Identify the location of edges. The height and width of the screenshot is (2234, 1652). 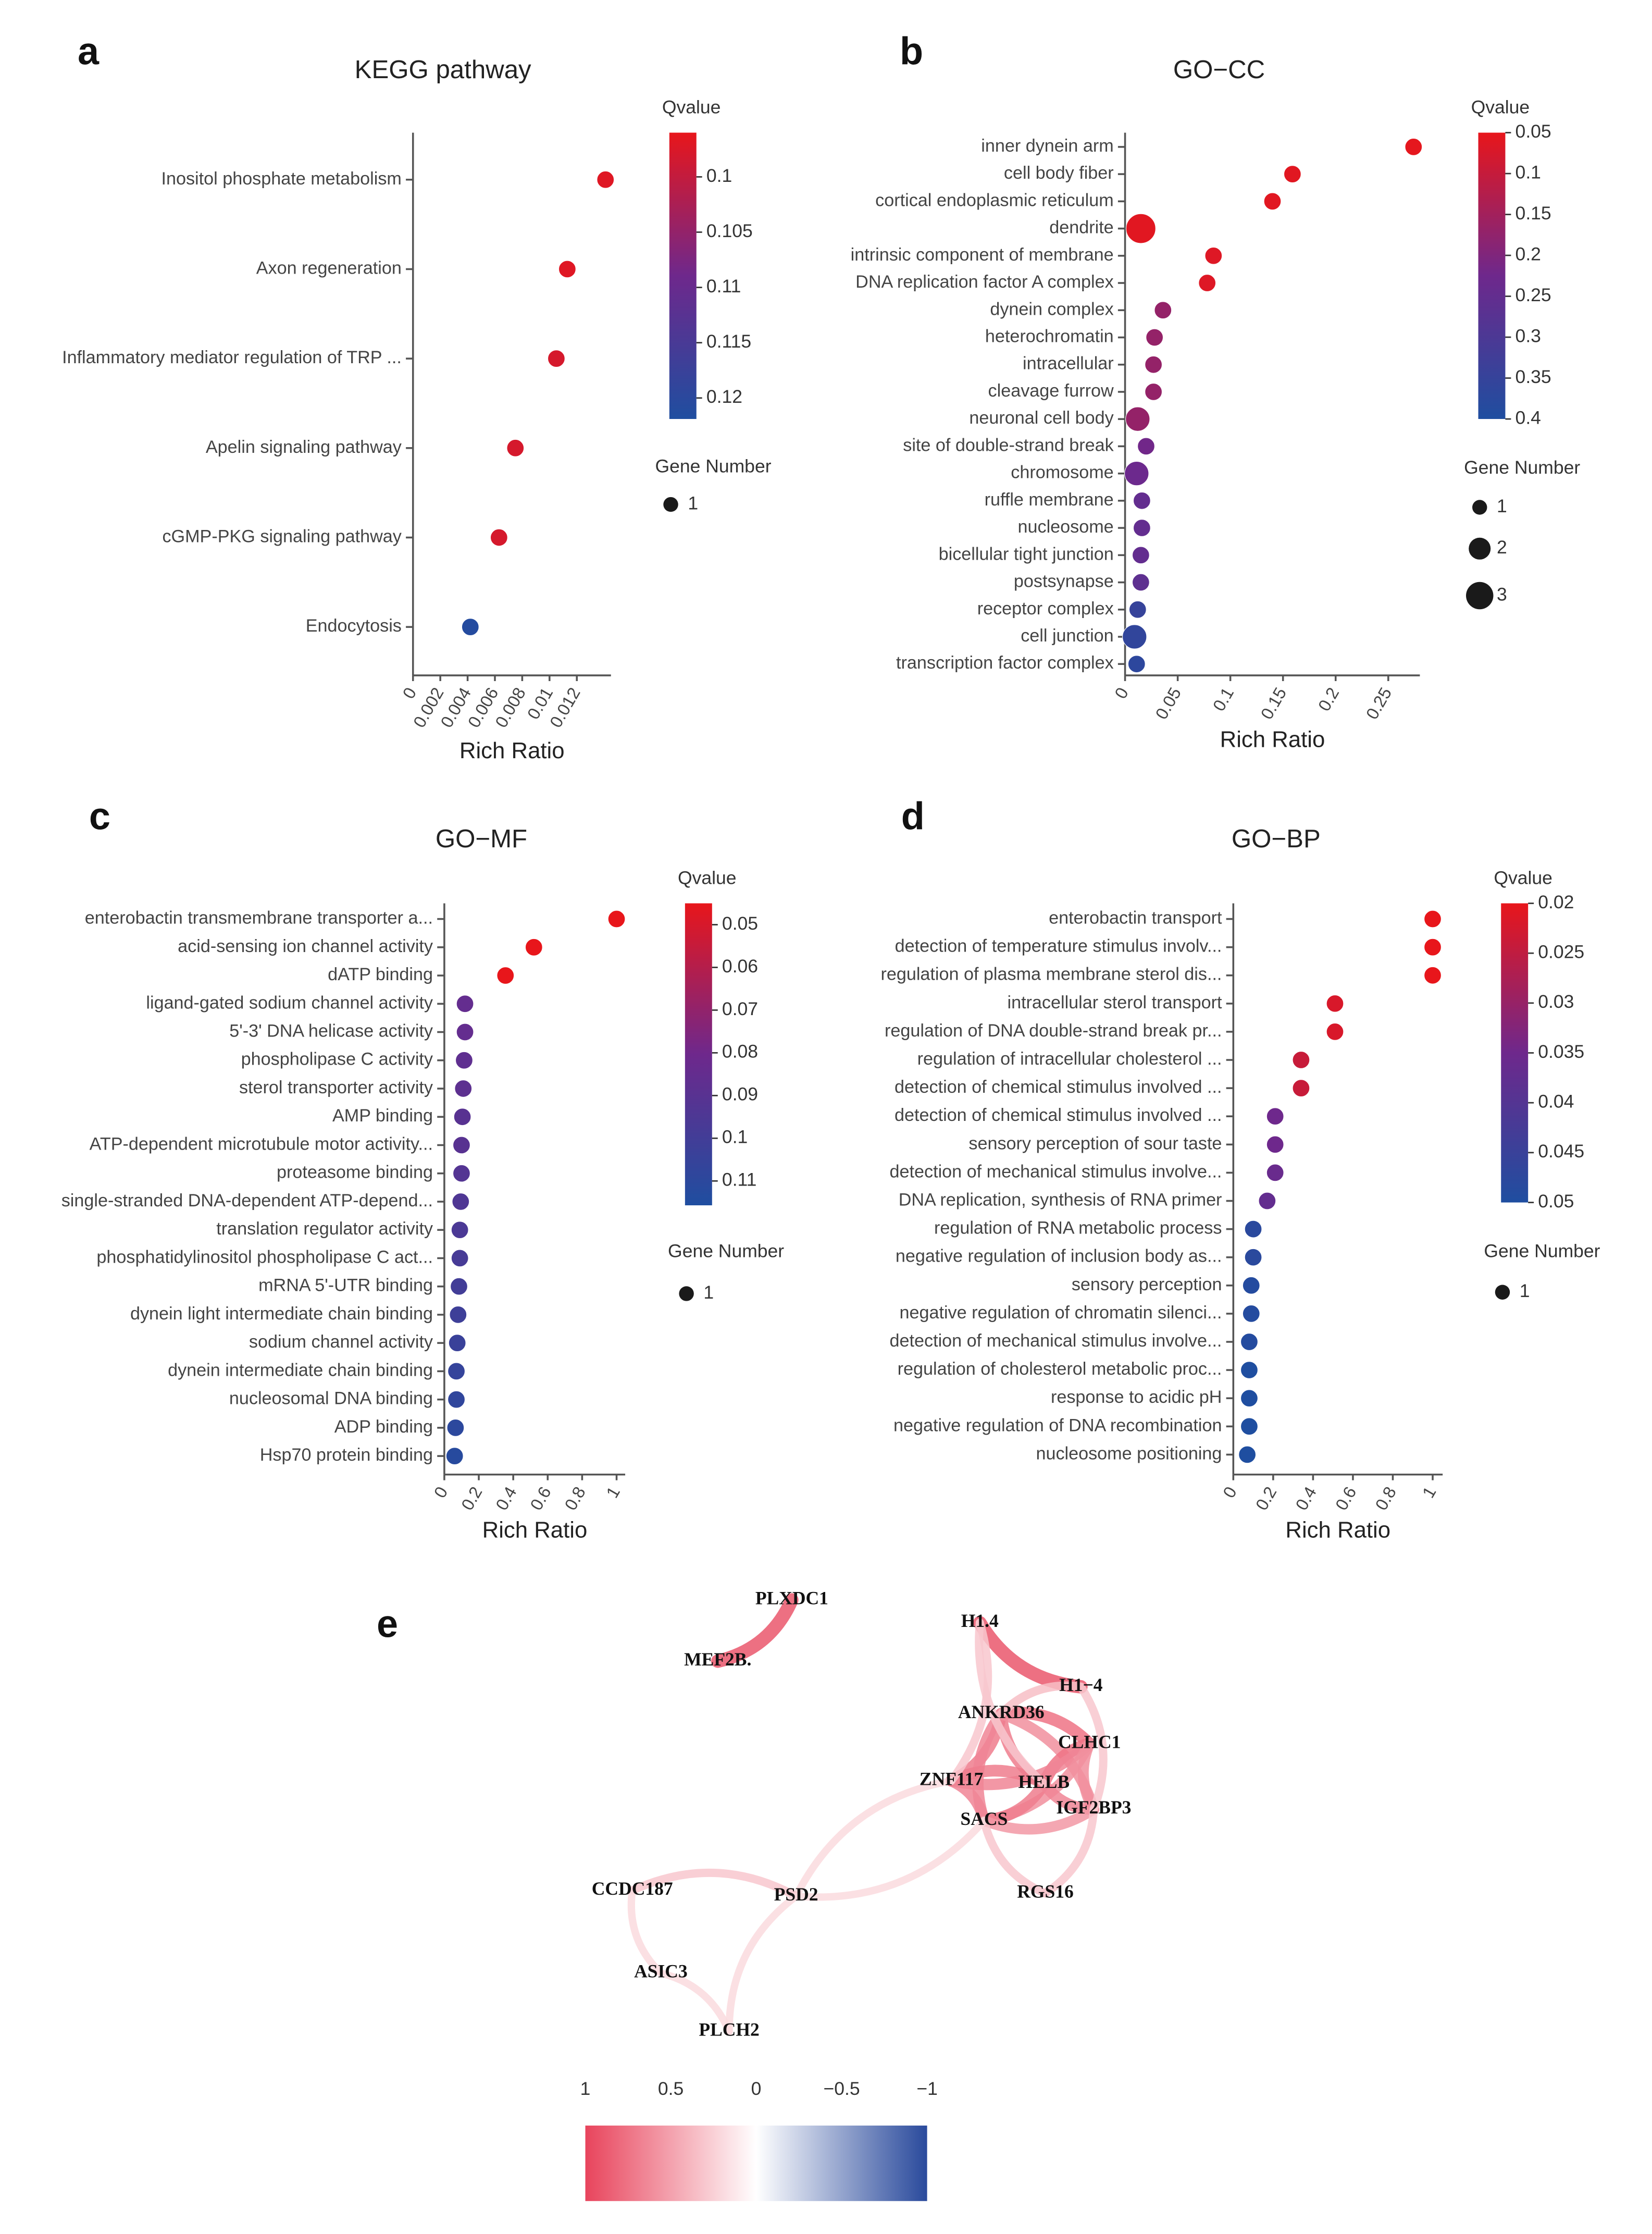
(867, 1814).